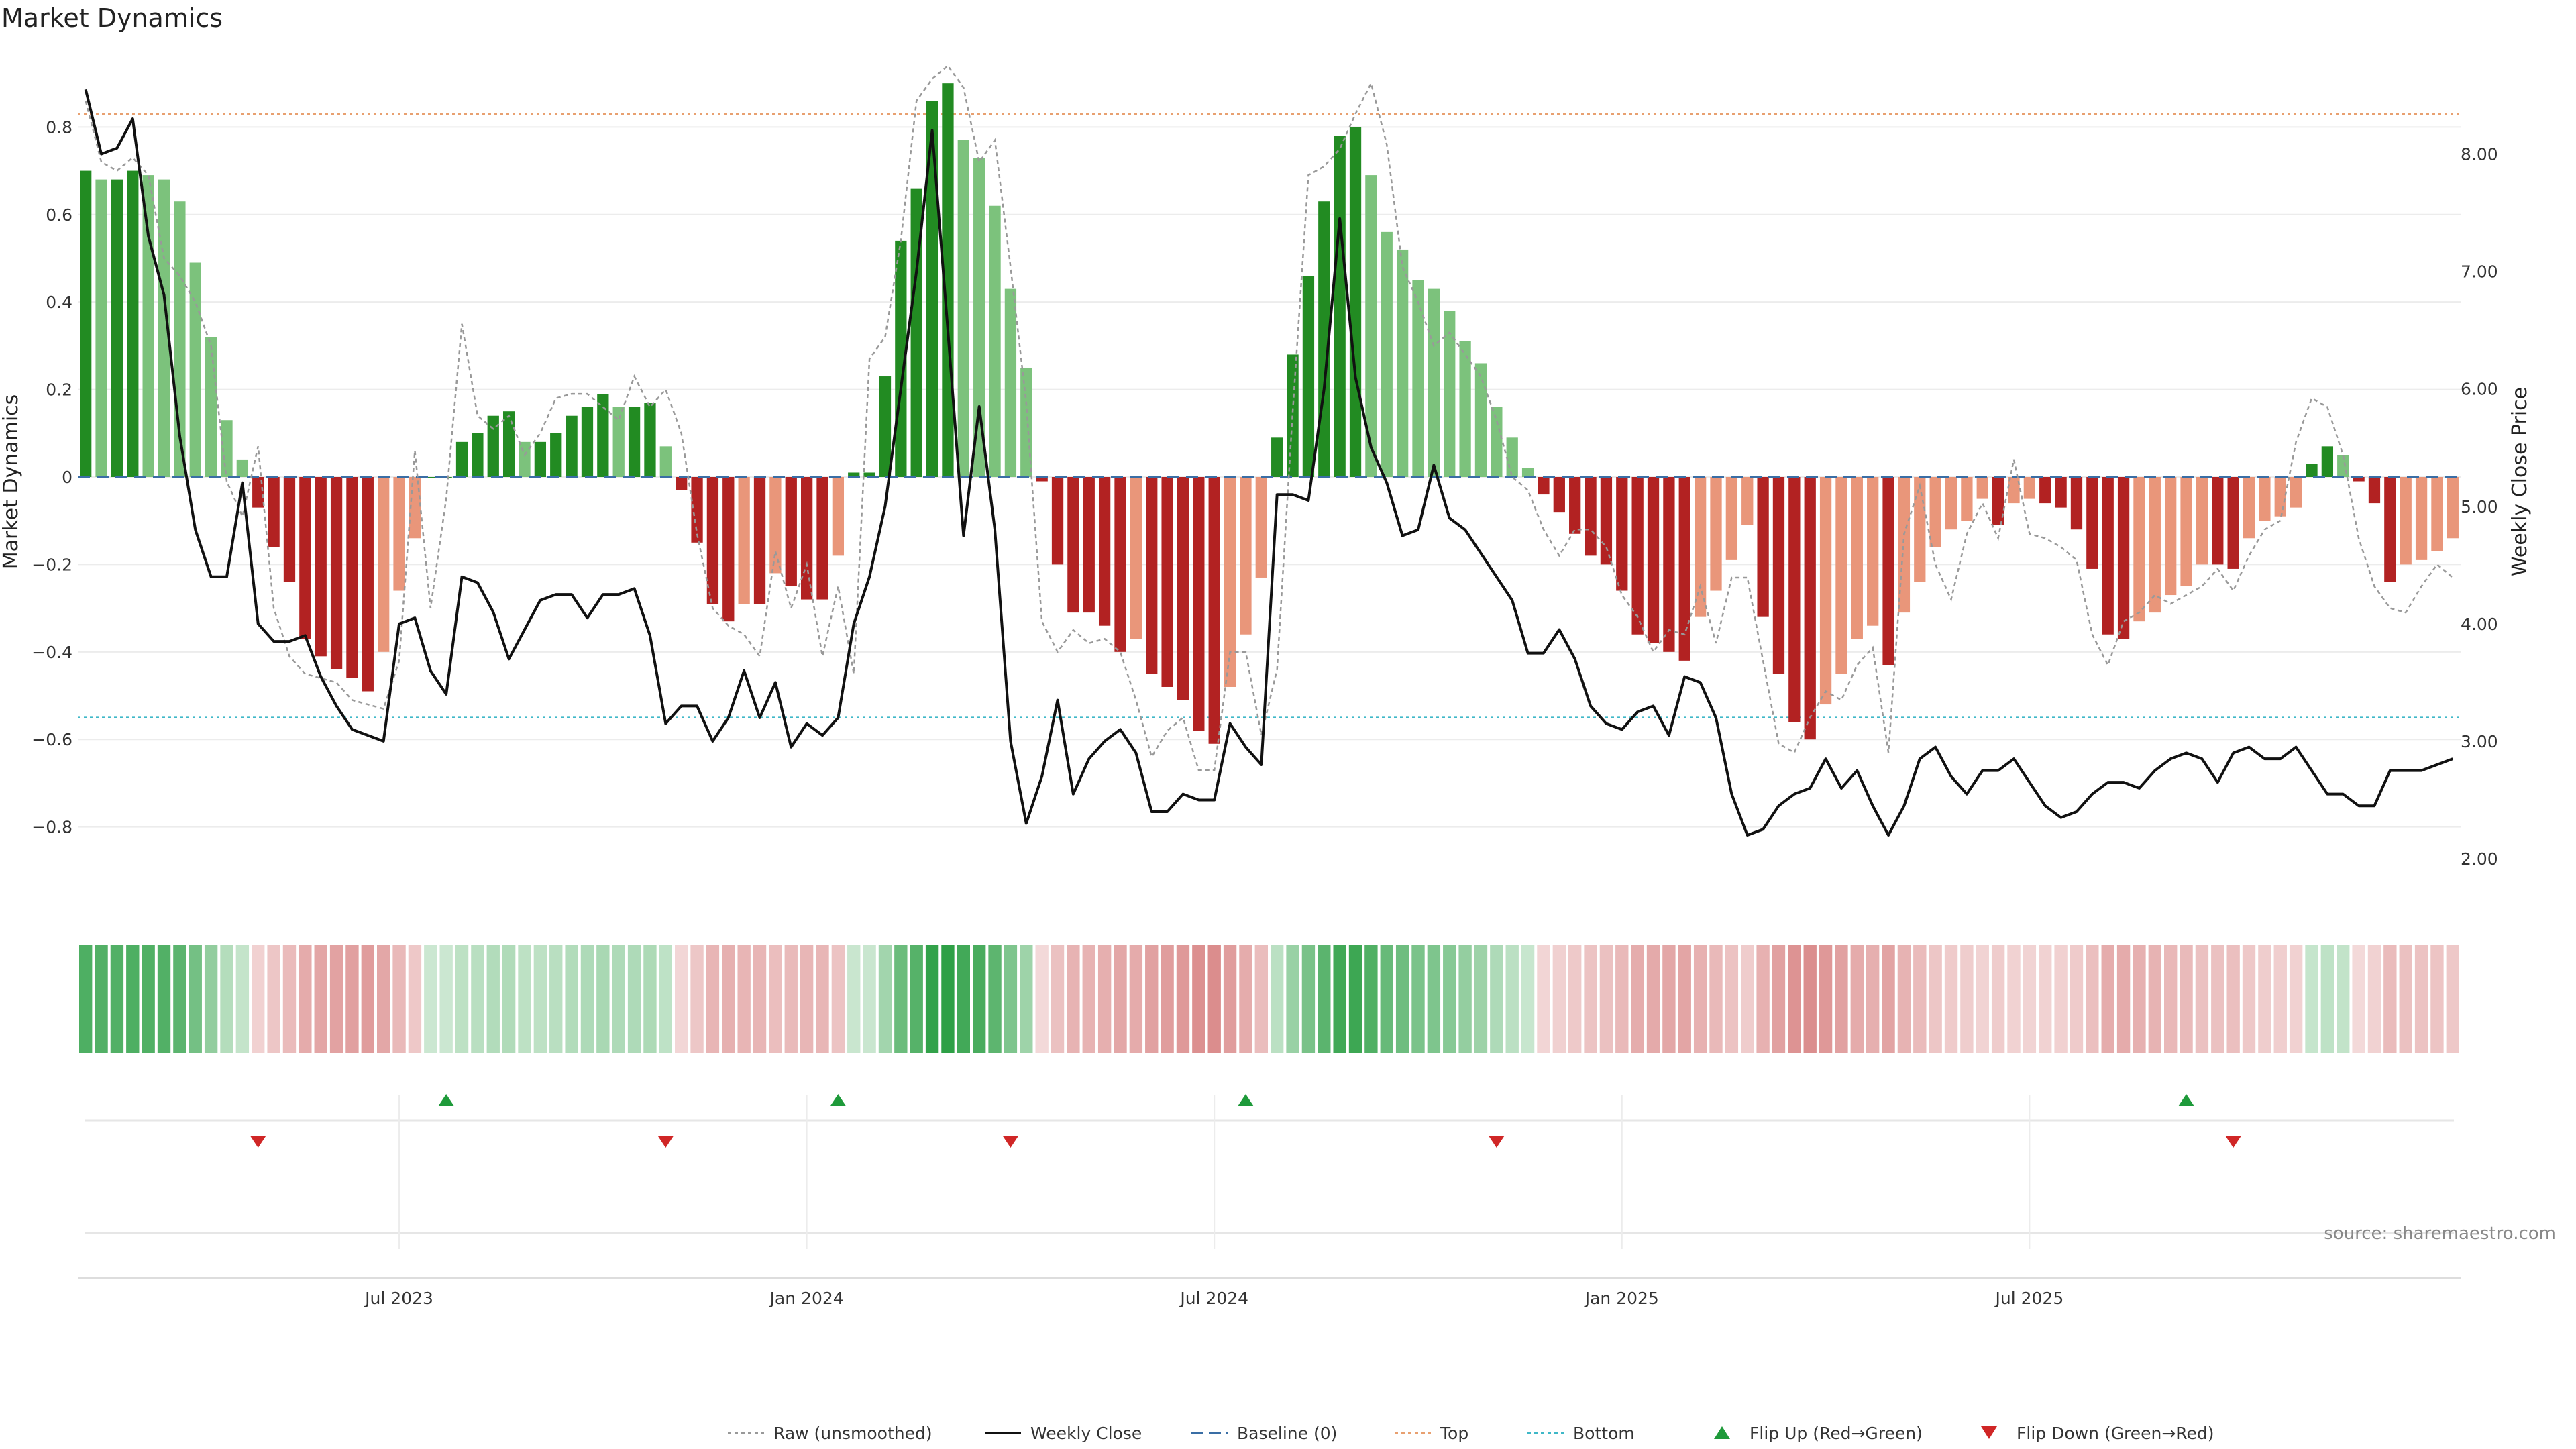 Image resolution: width=2576 pixels, height=1449 pixels. Describe the element at coordinates (59, 390) in the screenshot. I see `y-tick-label: 0.2` at that location.